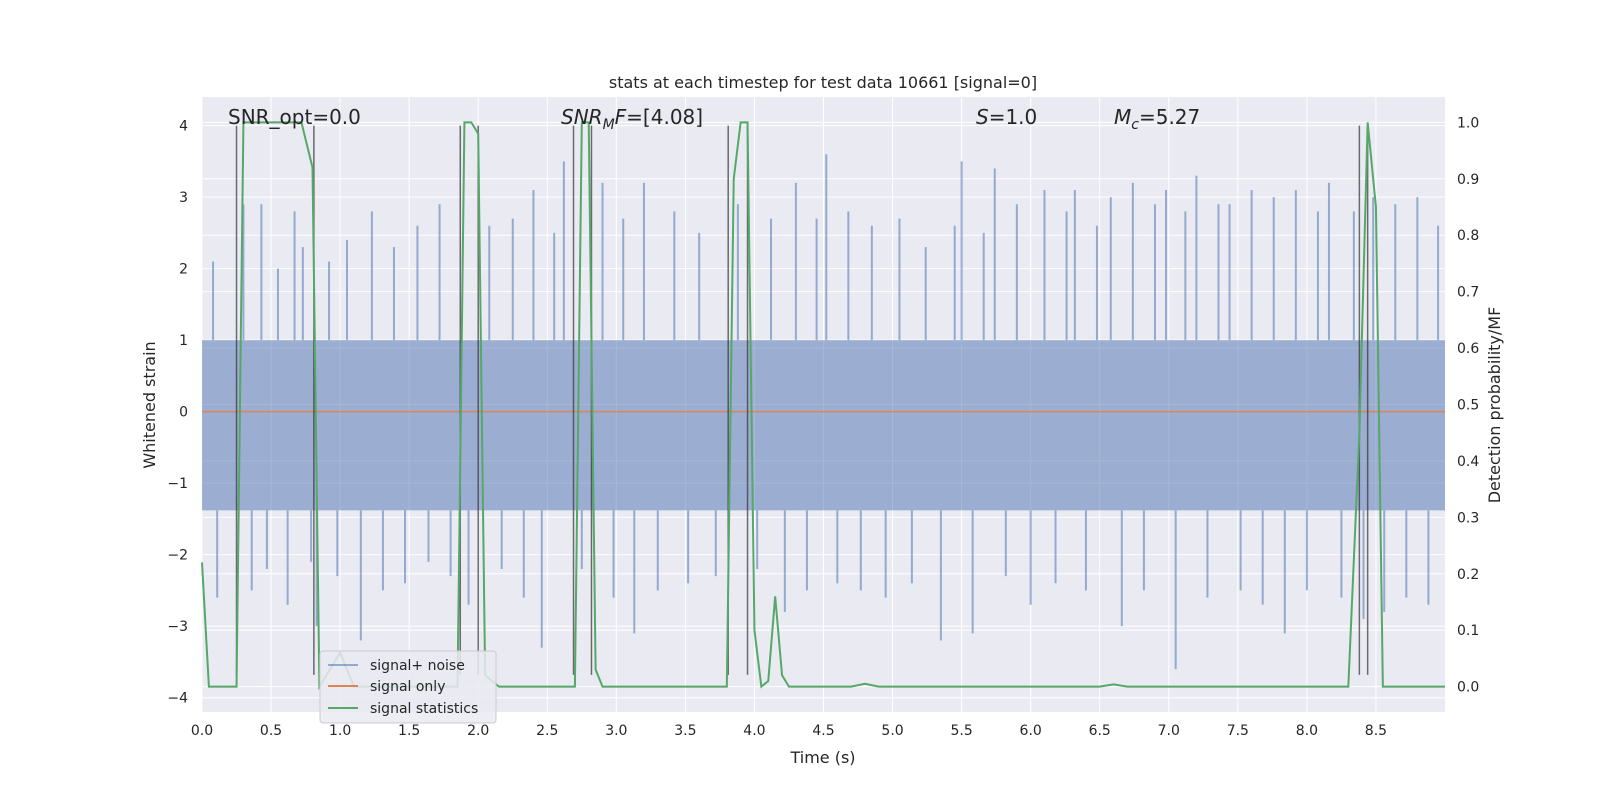 Image resolution: width=1600 pixels, height=800 pixels. I want to click on x-tick-label: 3.0, so click(616, 731).